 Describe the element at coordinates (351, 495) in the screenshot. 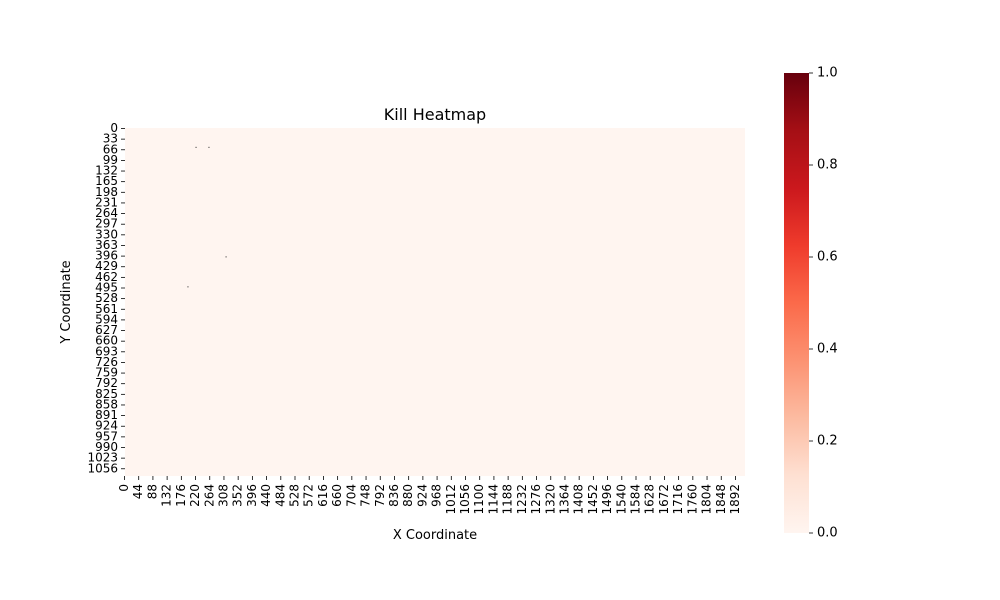

I see `x-tick-label: 704` at that location.